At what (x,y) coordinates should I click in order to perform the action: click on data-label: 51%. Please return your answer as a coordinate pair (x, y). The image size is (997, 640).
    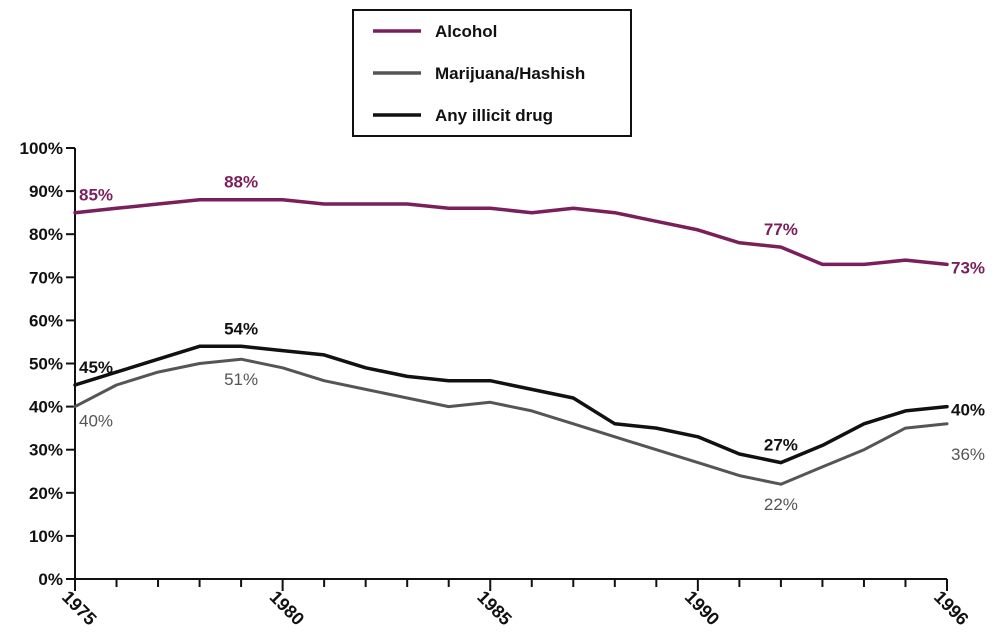
    Looking at the image, I should click on (241, 379).